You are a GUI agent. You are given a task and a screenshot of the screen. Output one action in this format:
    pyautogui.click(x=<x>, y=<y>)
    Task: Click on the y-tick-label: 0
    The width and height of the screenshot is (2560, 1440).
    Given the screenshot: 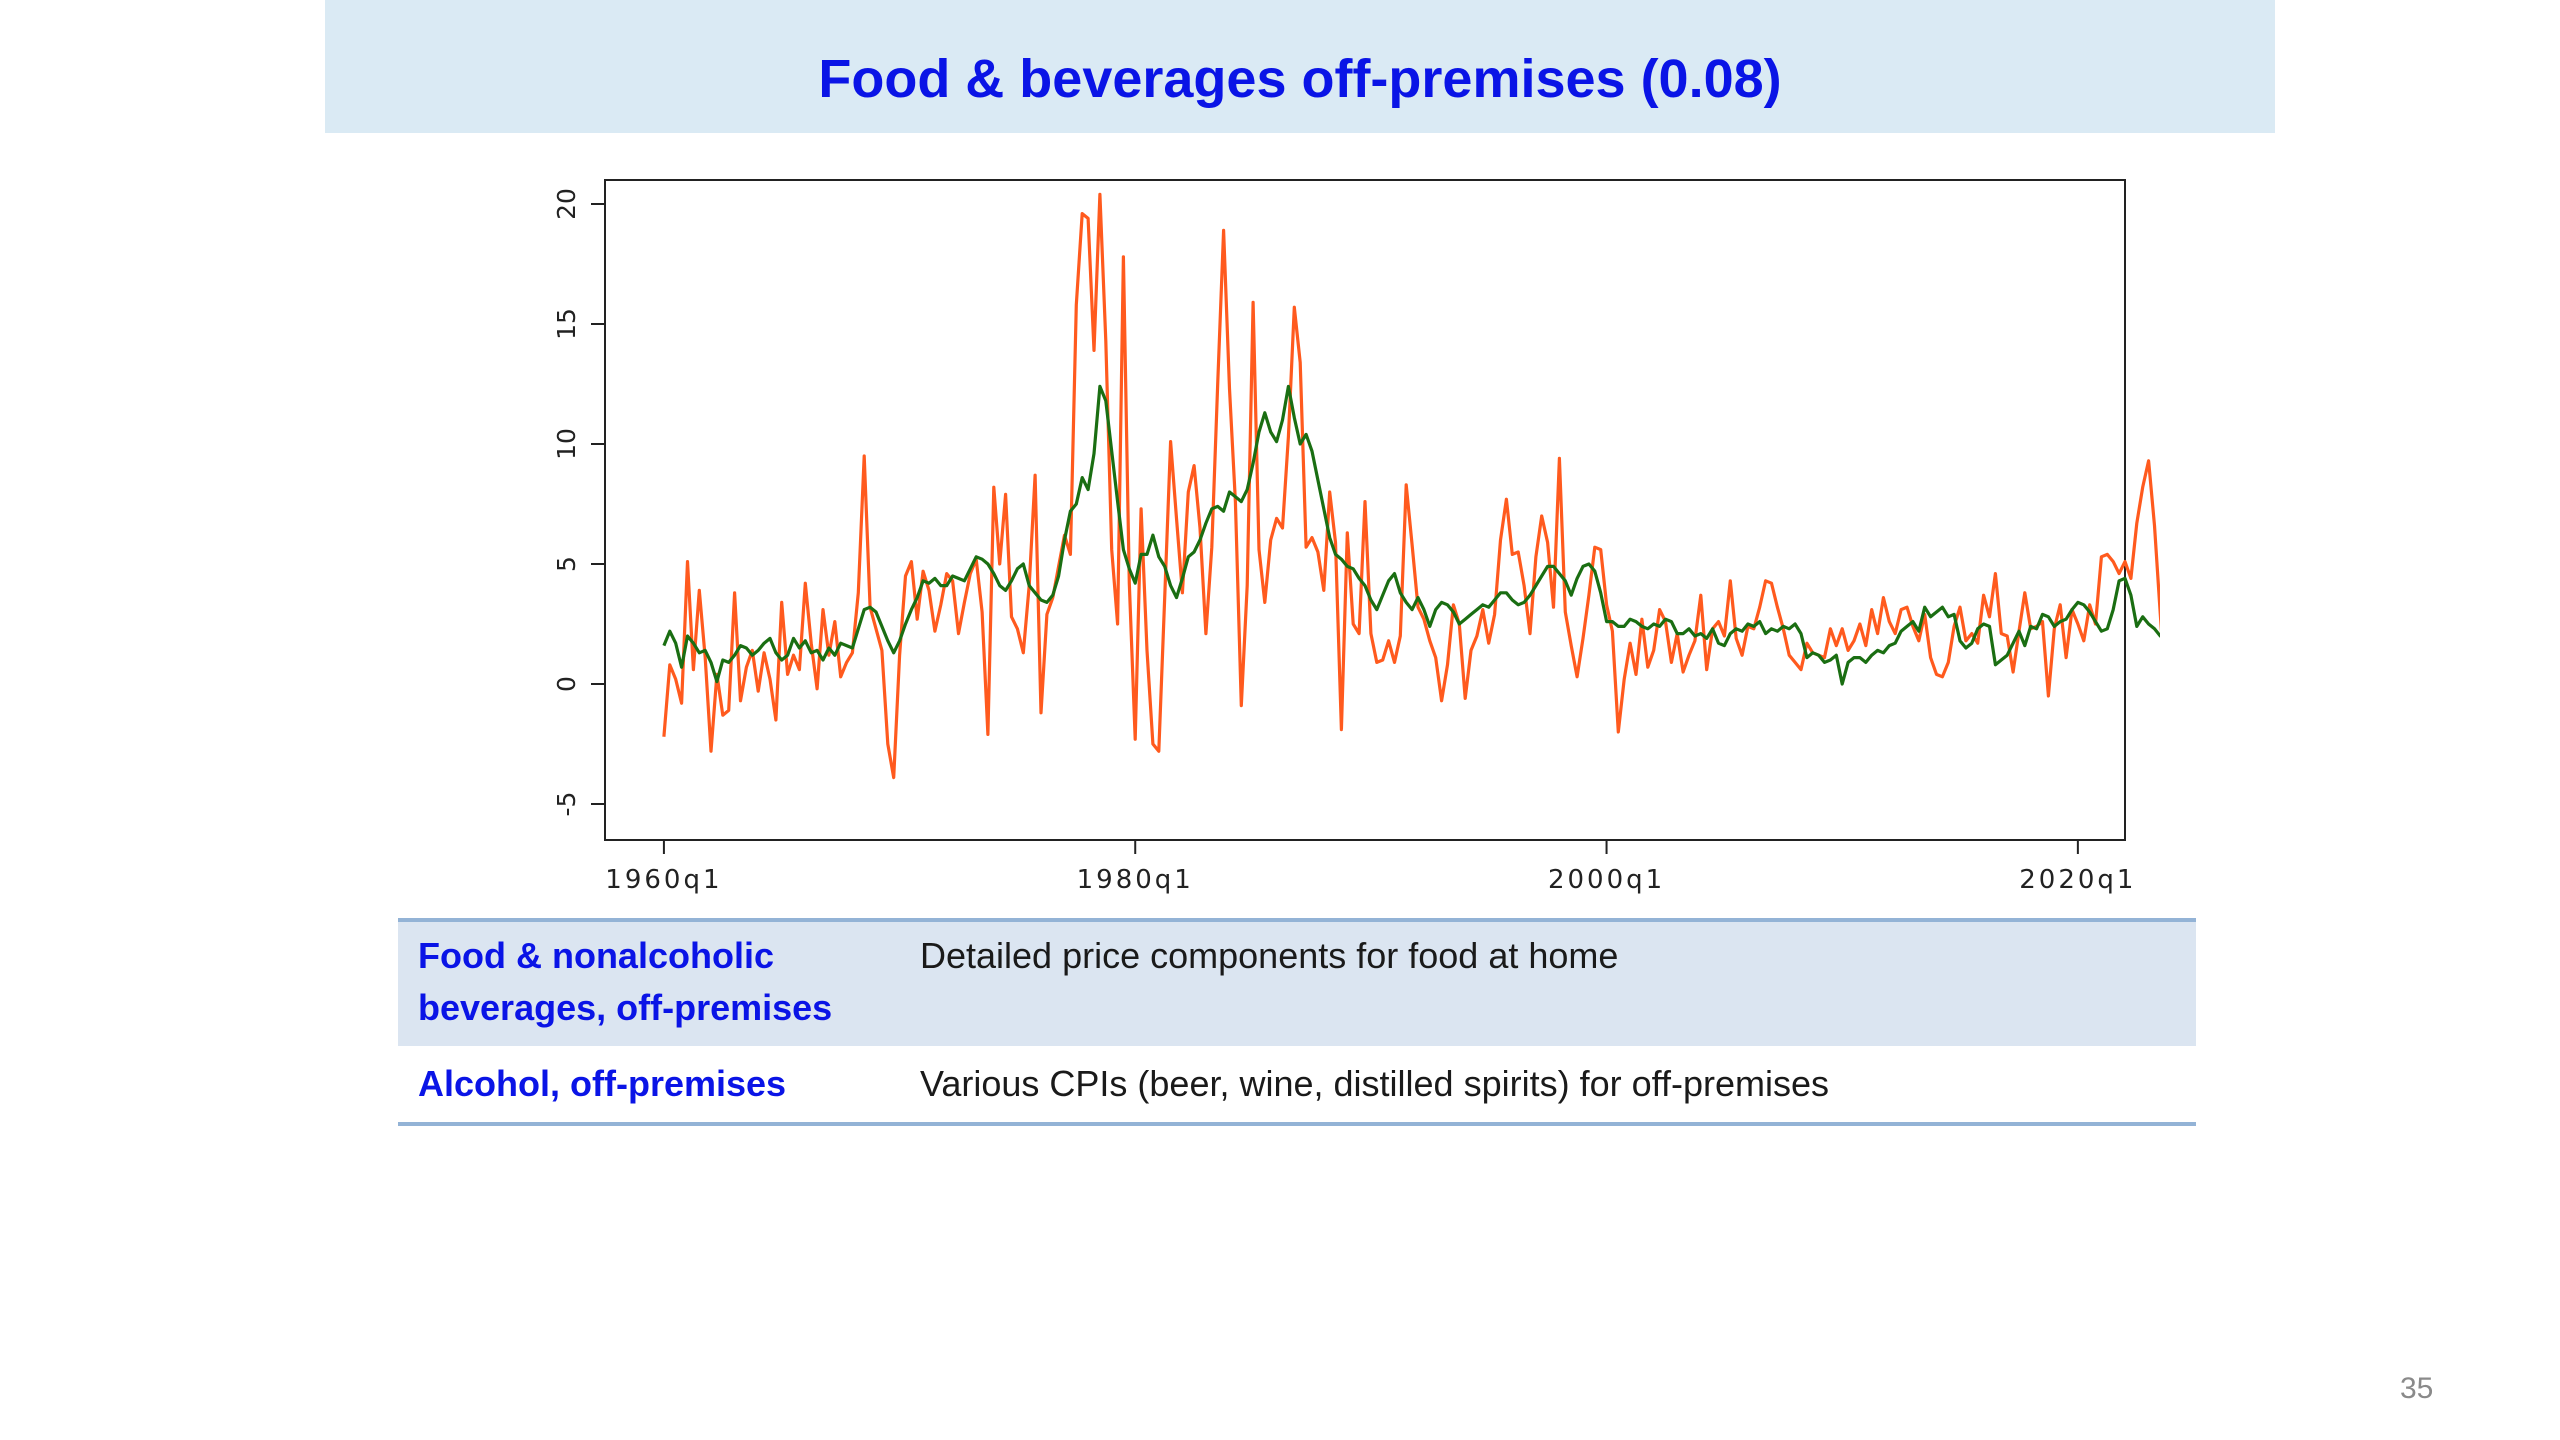 What is the action you would take?
    pyautogui.click(x=566, y=684)
    